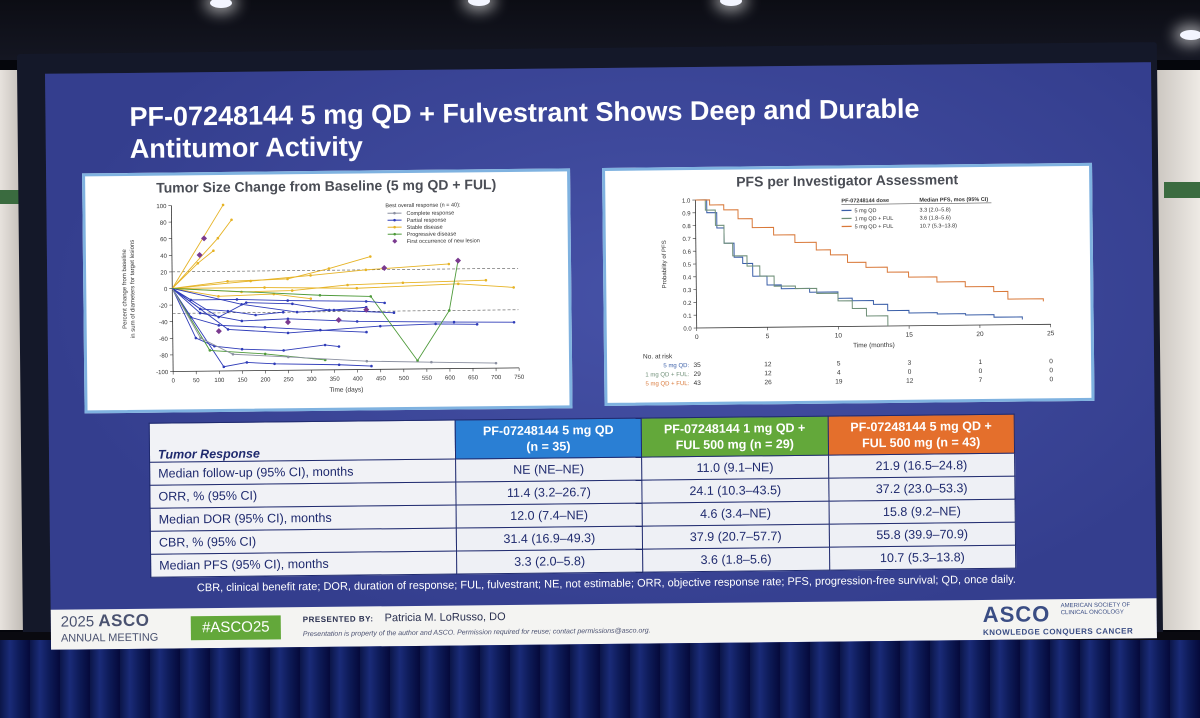  I want to click on y-tick-label: 0.7, so click(686, 240).